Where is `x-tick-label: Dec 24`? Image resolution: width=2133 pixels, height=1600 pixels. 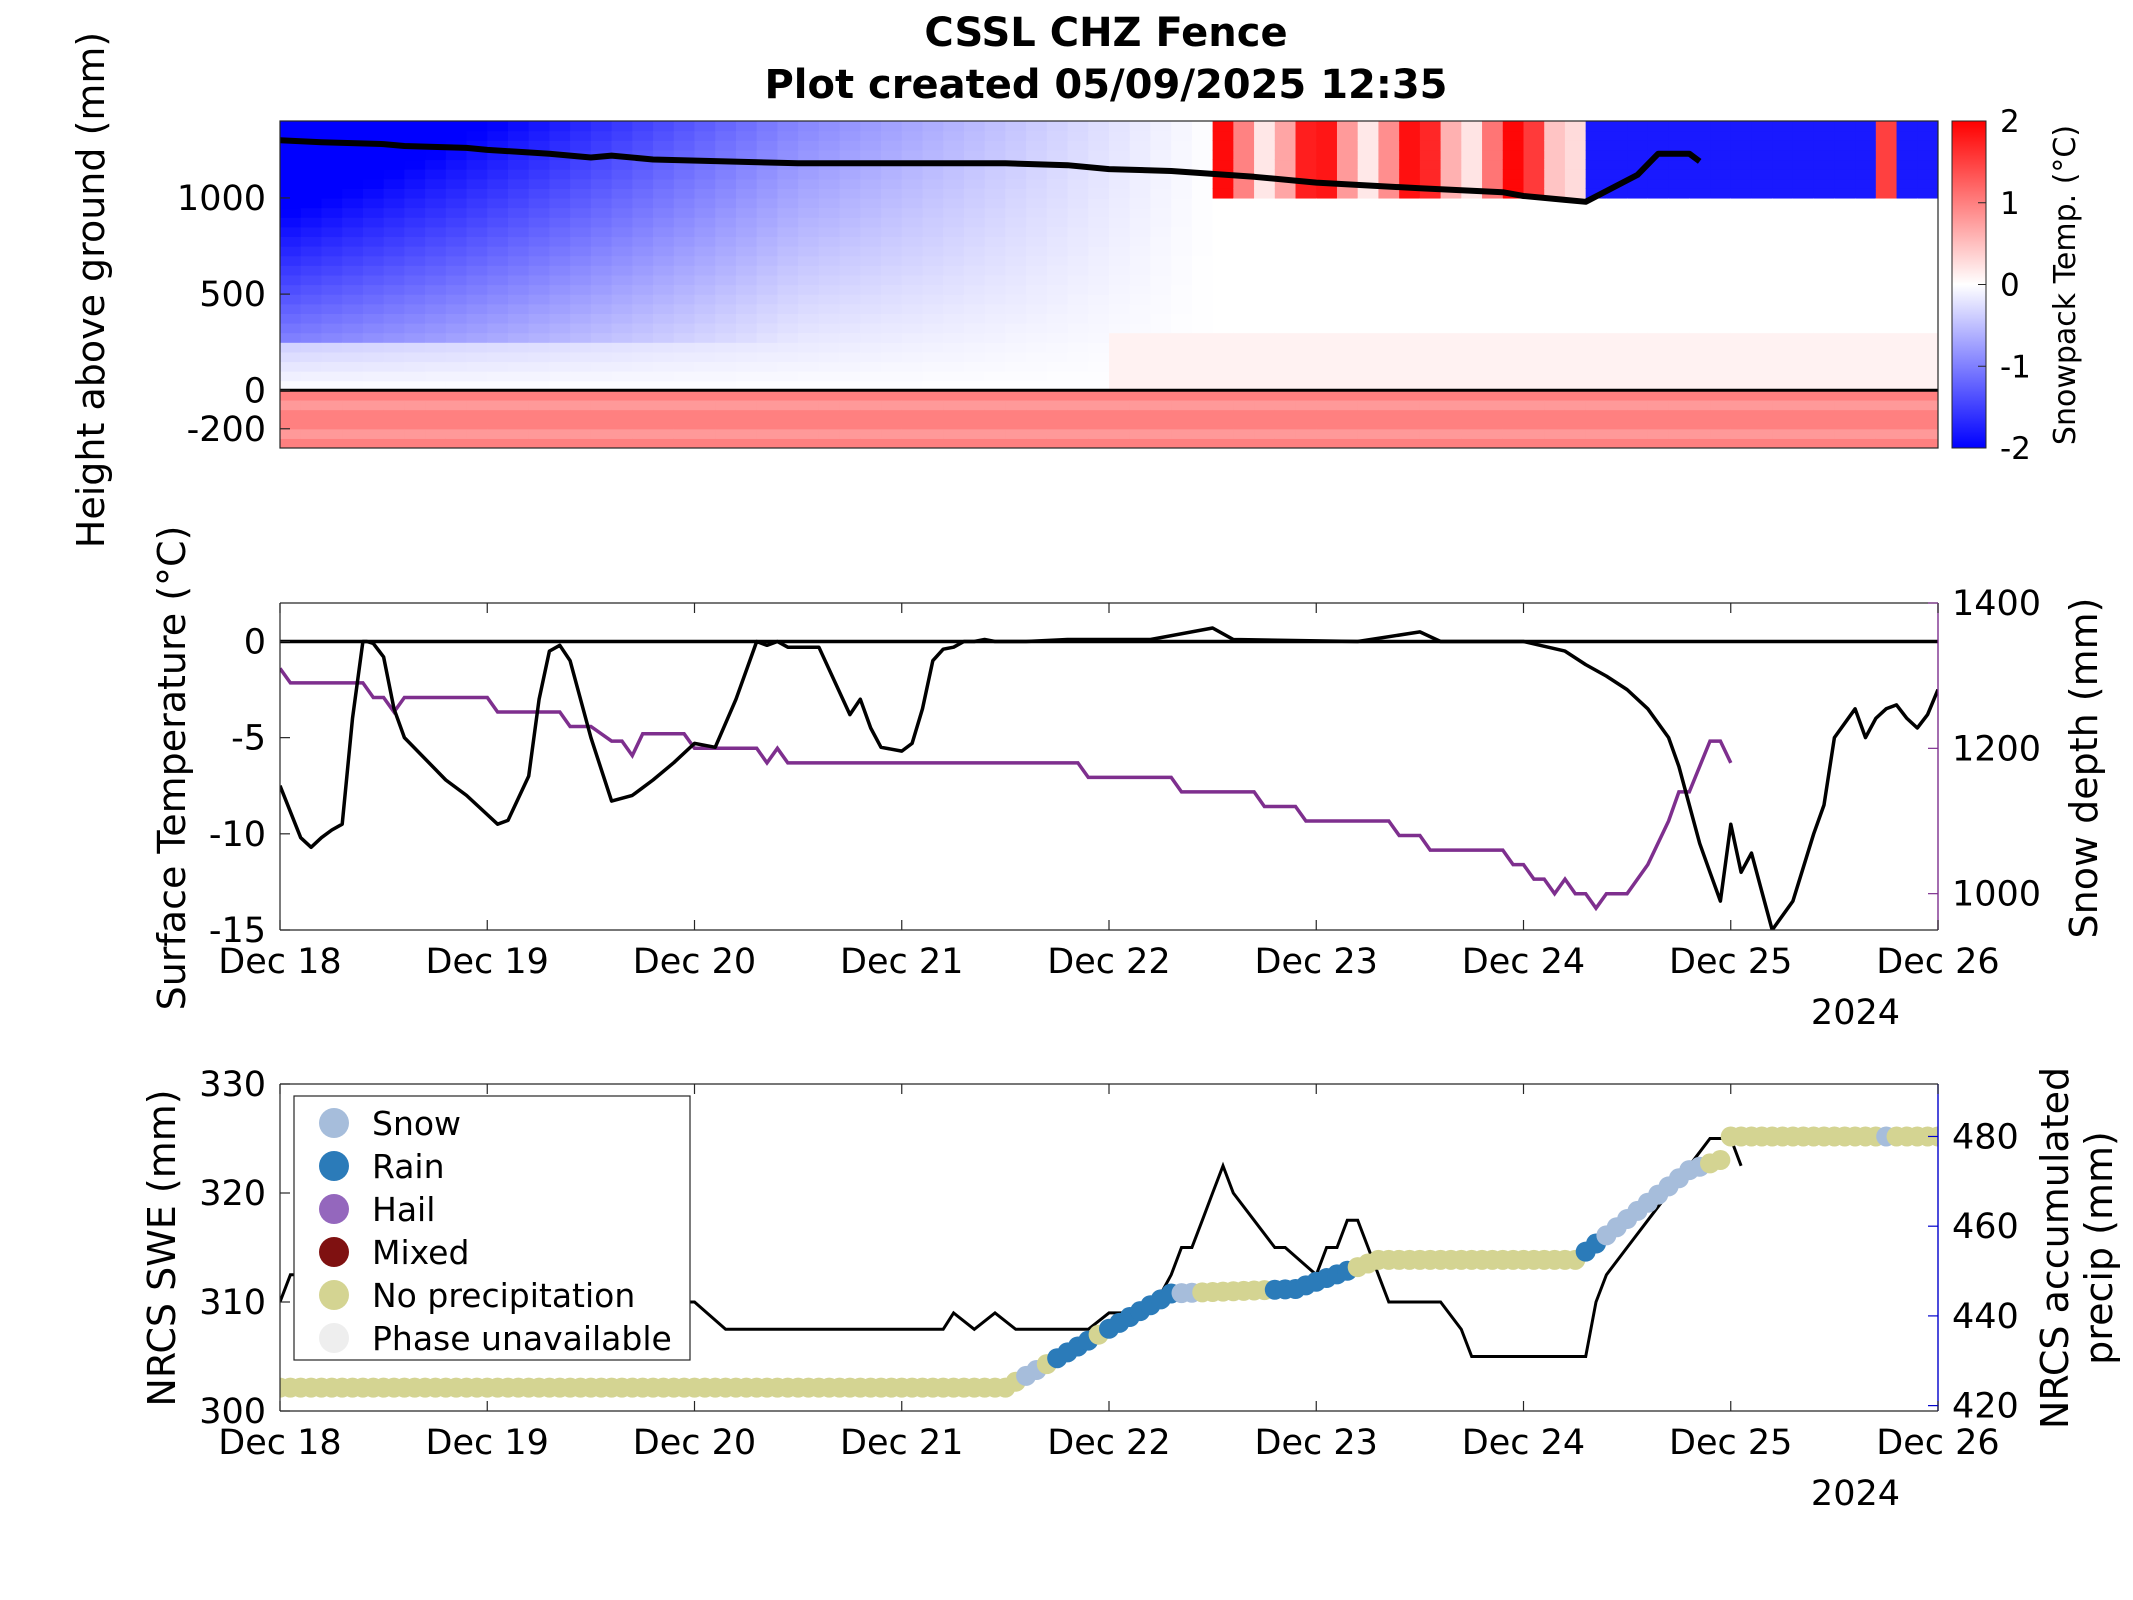
x-tick-label: Dec 24 is located at coordinates (1523, 962).